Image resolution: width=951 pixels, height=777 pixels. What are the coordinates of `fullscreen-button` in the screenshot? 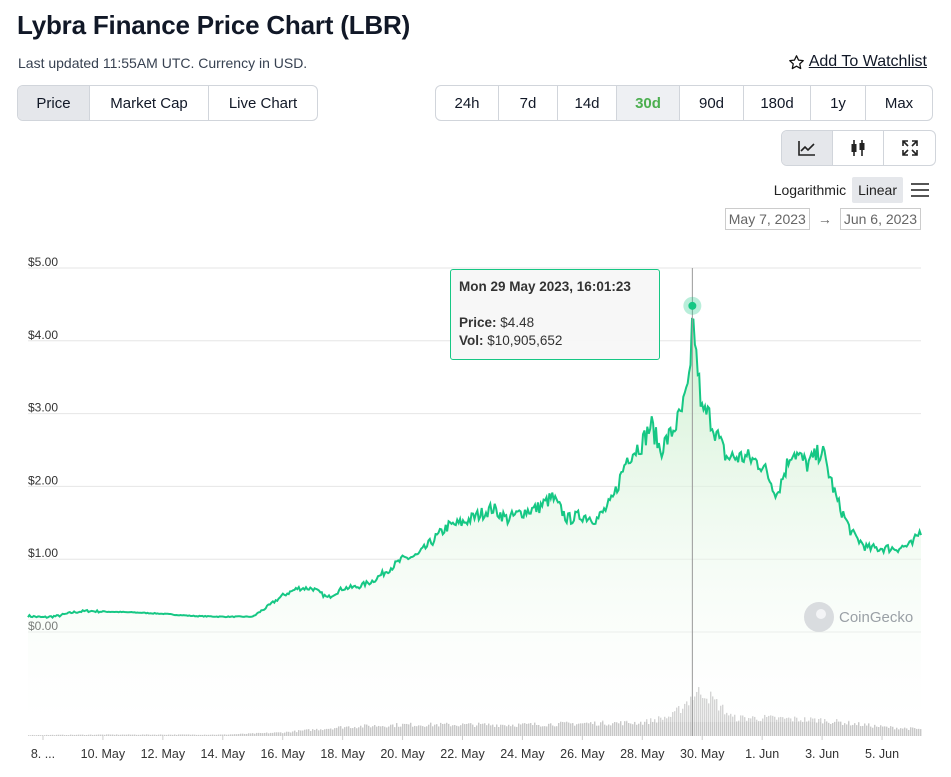 It's located at (909, 148).